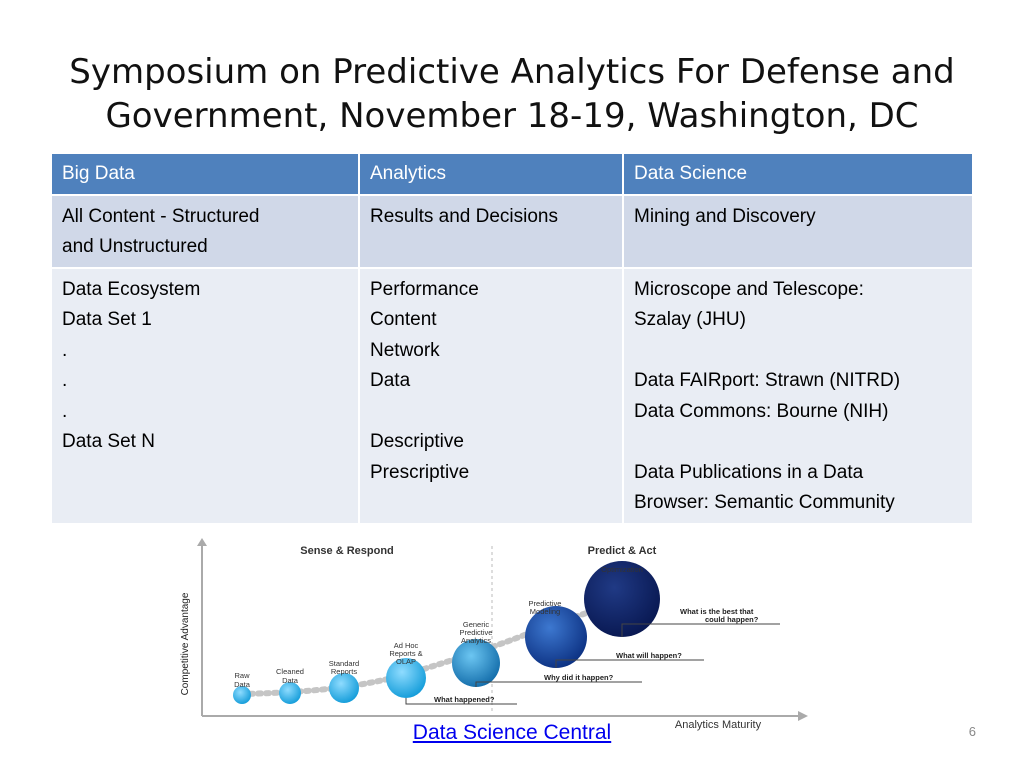 The image size is (1024, 768). Describe the element at coordinates (972, 731) in the screenshot. I see `page-number: 6` at that location.